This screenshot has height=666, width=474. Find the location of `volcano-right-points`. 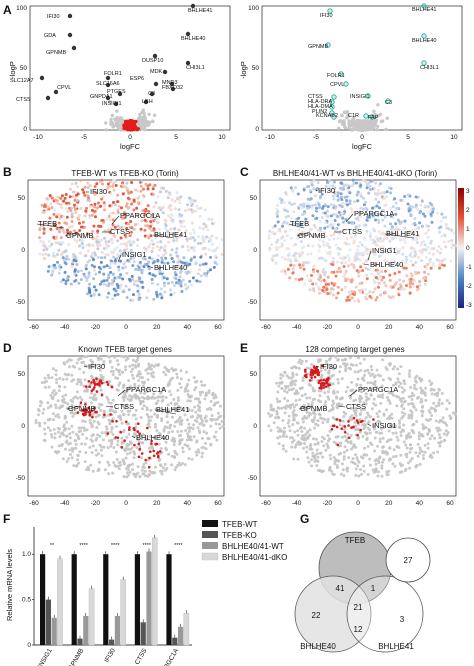

volcano-right-points is located at coordinates (363, 117).